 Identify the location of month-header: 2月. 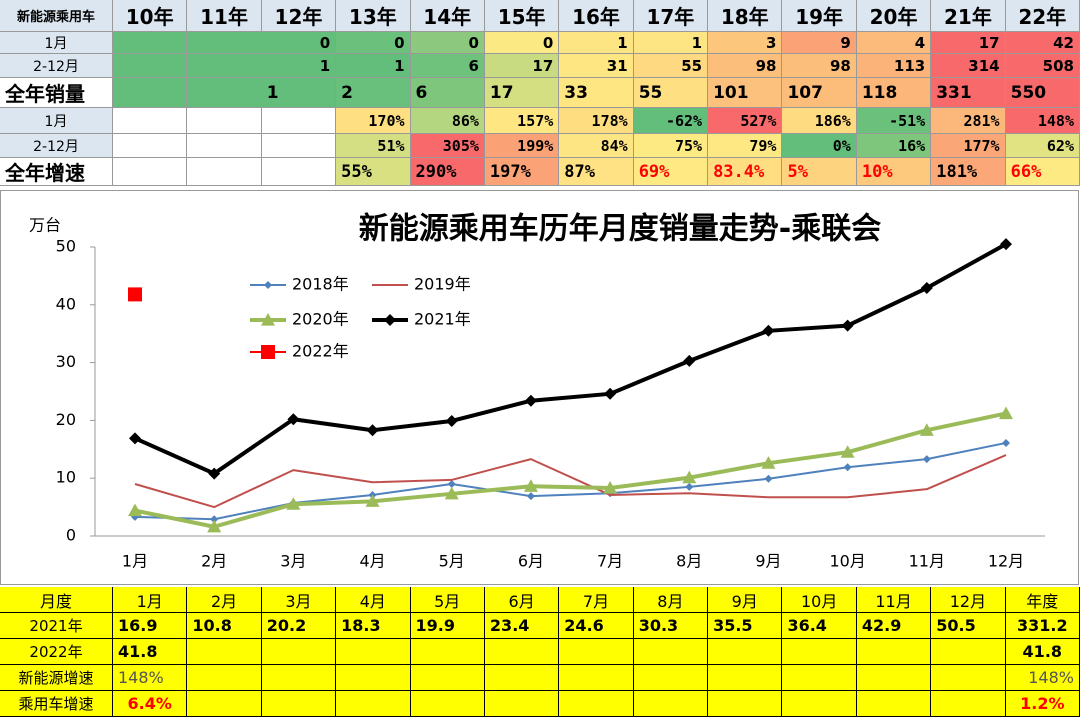
(224, 600).